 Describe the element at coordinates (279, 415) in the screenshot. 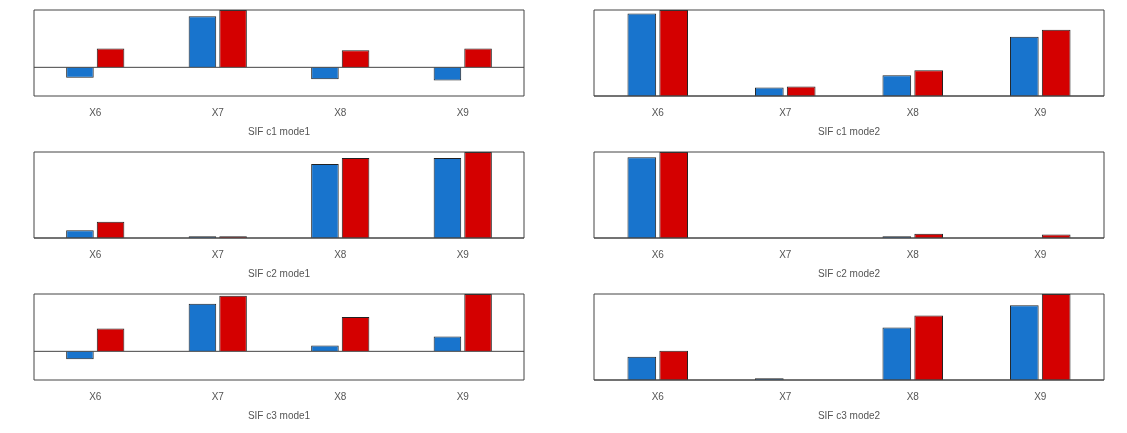

I see `x-axis-title: SIF c3 mode1` at that location.